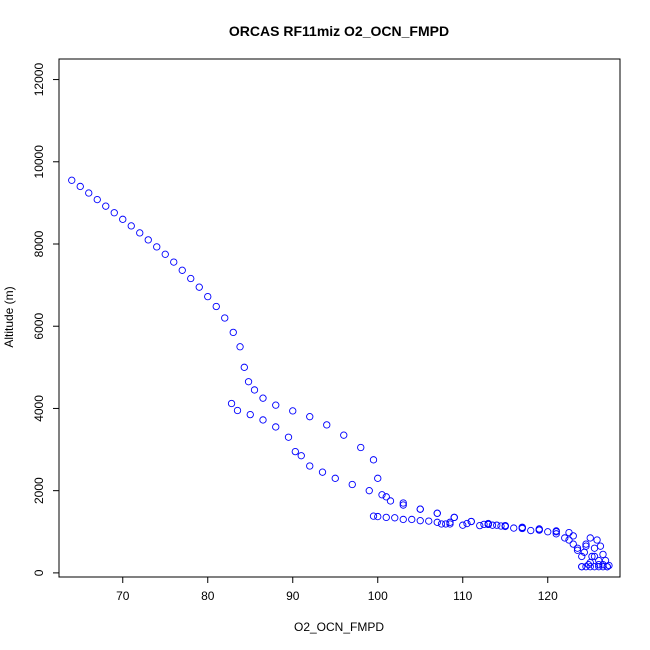  What do you see at coordinates (339, 31) in the screenshot?
I see `chart-title: ORCAS RF11miz O2_OCN_FMPD` at bounding box center [339, 31].